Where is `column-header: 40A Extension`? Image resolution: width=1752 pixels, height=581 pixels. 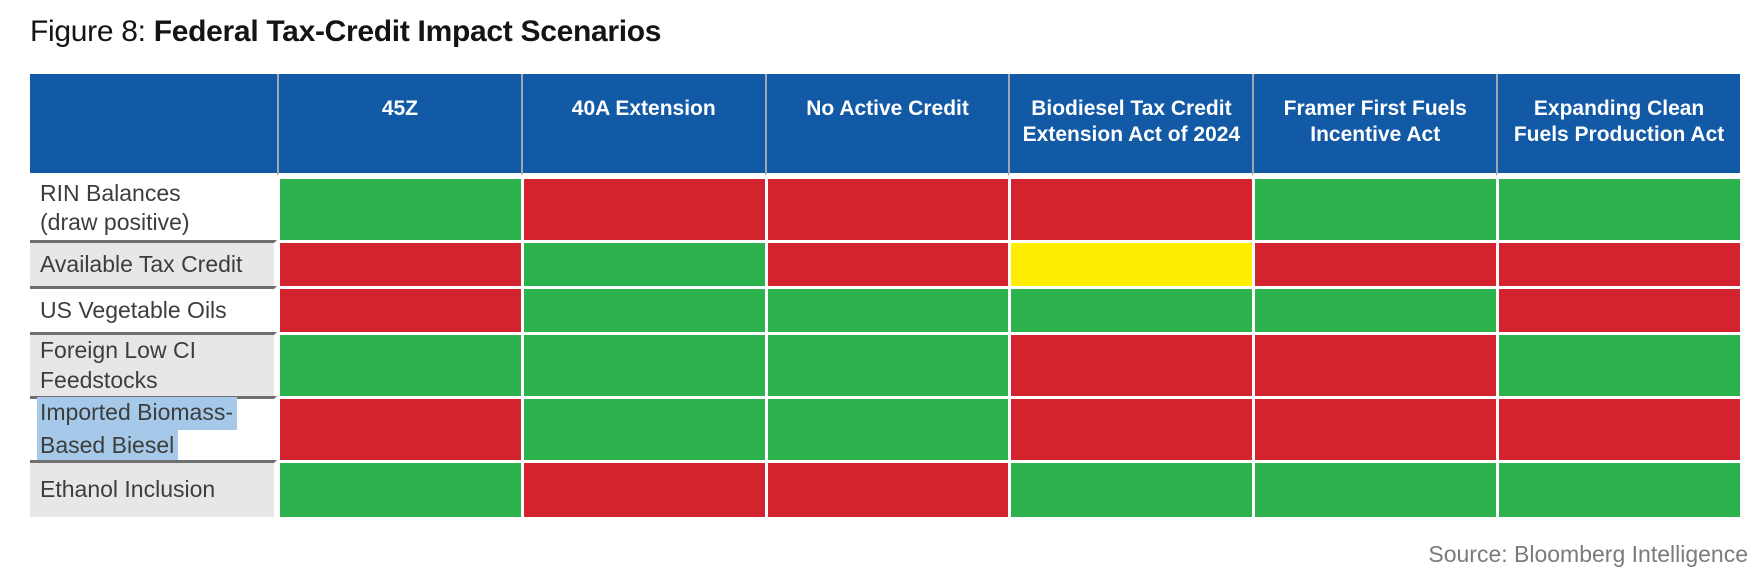
column-header: 40A Extension is located at coordinates (642, 125).